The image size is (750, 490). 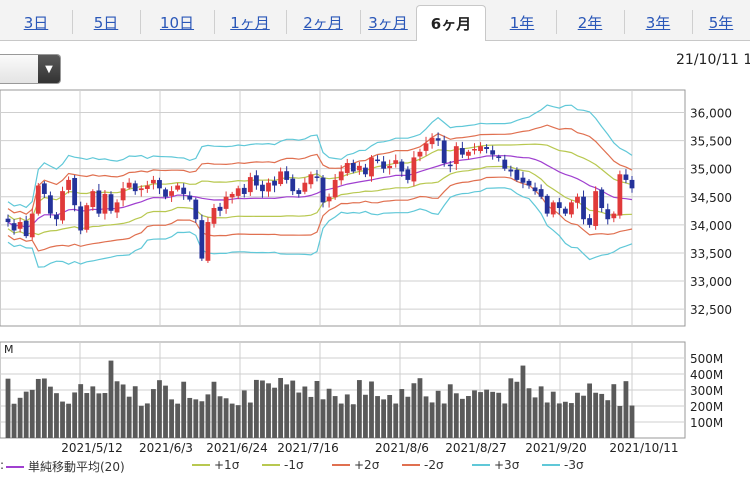 I want to click on legend-prefix: :, so click(x=2, y=465).